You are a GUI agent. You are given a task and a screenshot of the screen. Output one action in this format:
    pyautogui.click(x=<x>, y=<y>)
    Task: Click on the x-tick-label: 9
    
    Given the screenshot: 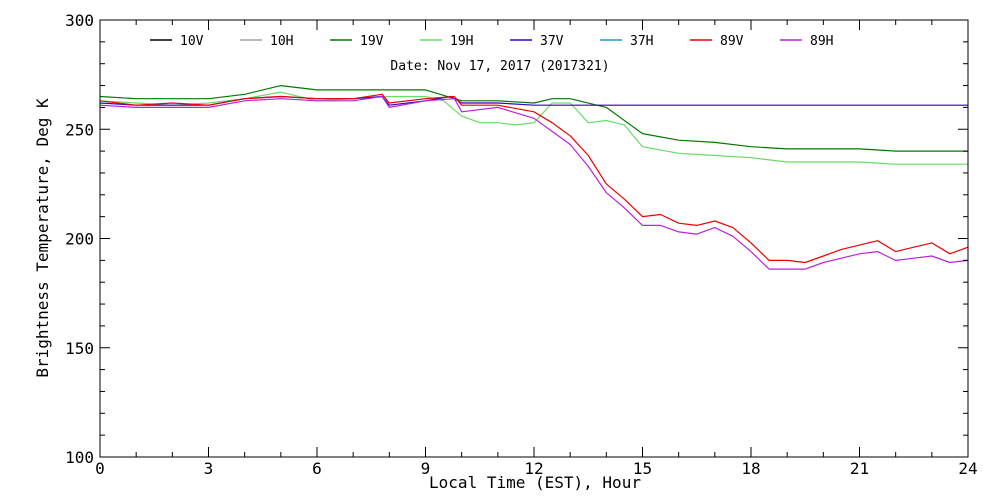 What is the action you would take?
    pyautogui.click(x=426, y=468)
    